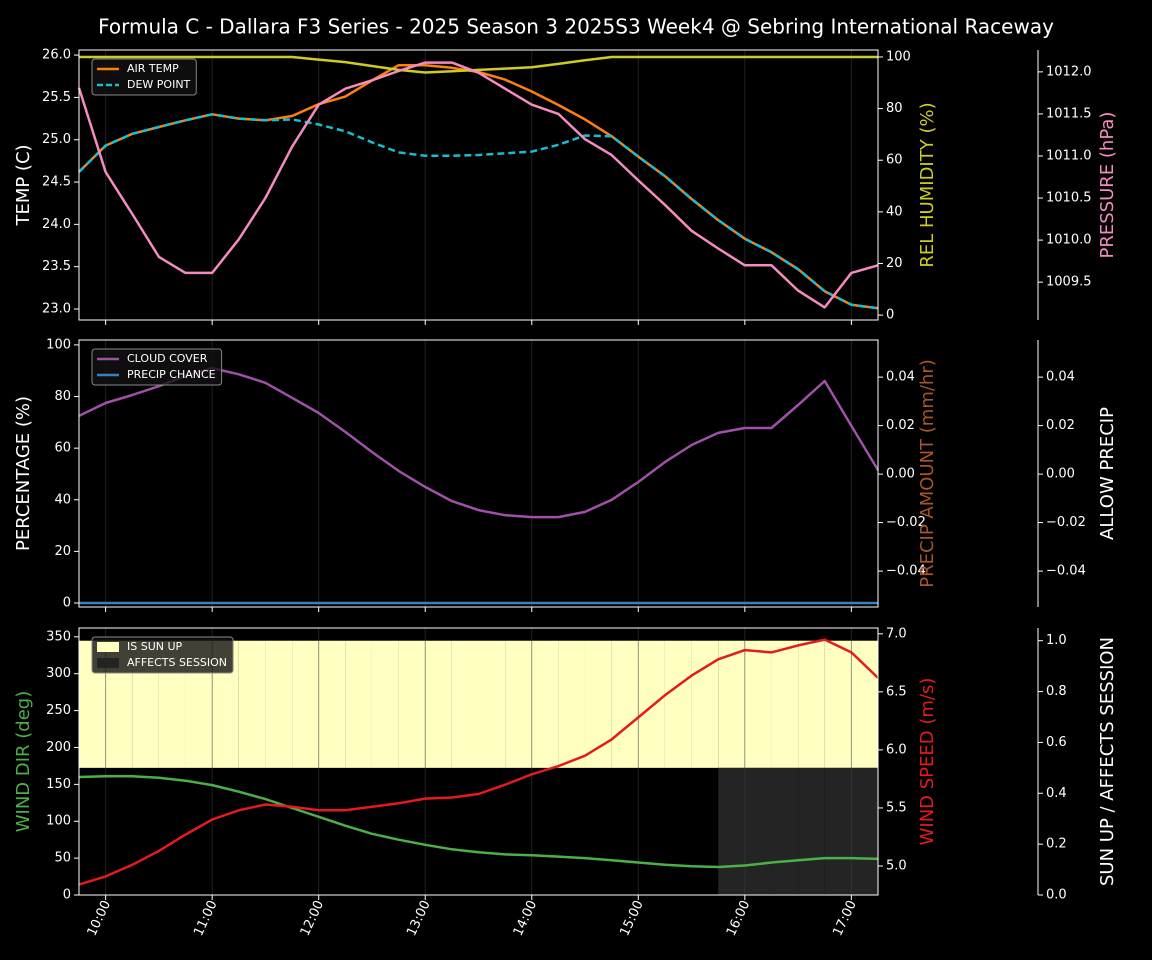 Image resolution: width=1152 pixels, height=960 pixels. I want to click on y-tick-label: 150, so click(58, 784).